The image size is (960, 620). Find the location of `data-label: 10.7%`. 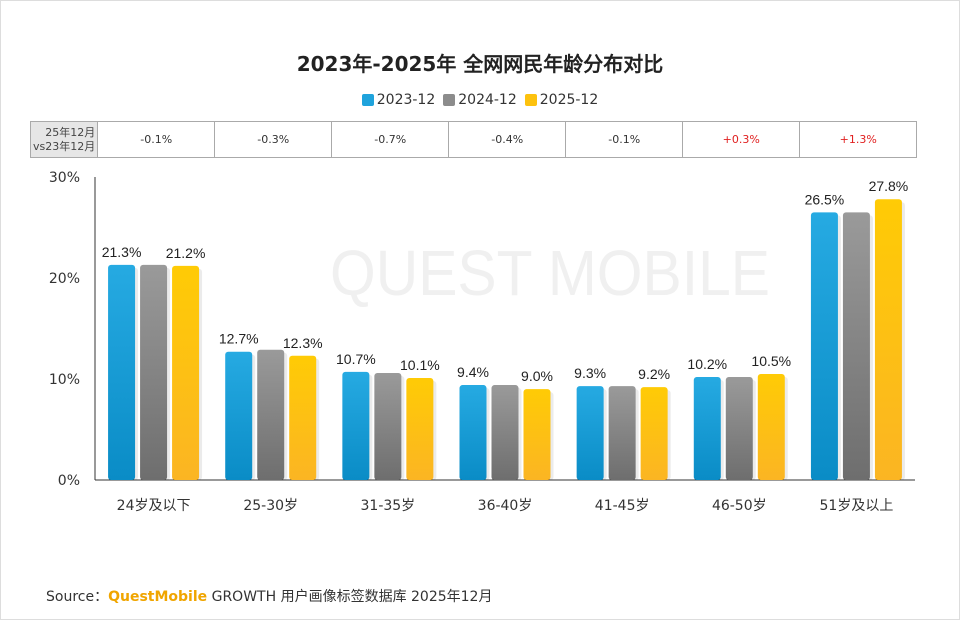

data-label: 10.7% is located at coordinates (356, 359).